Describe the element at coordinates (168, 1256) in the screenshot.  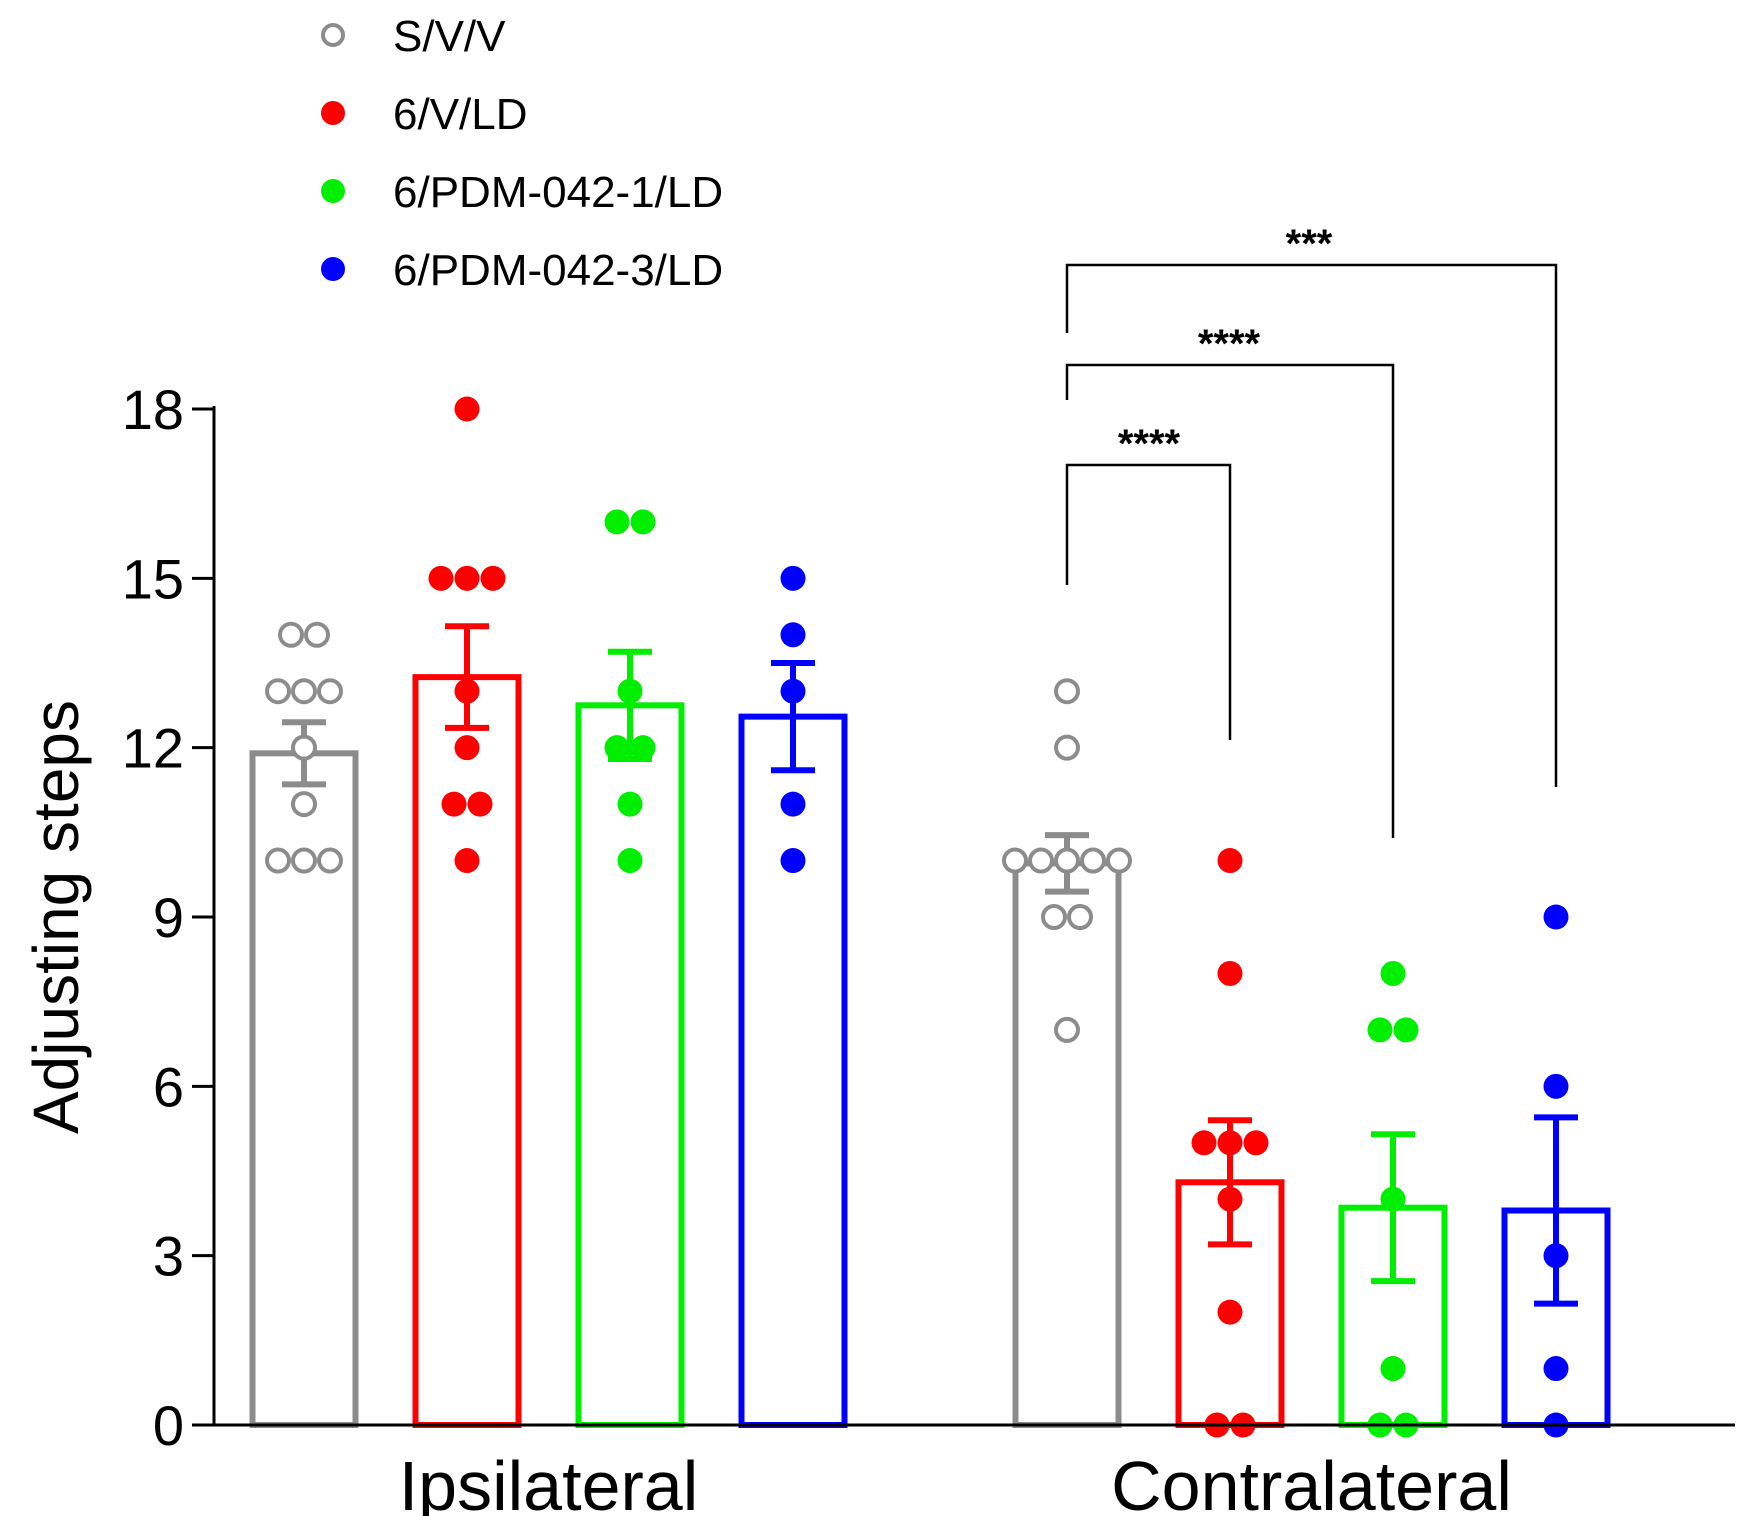
I see `y-tick-label-3: 3` at that location.